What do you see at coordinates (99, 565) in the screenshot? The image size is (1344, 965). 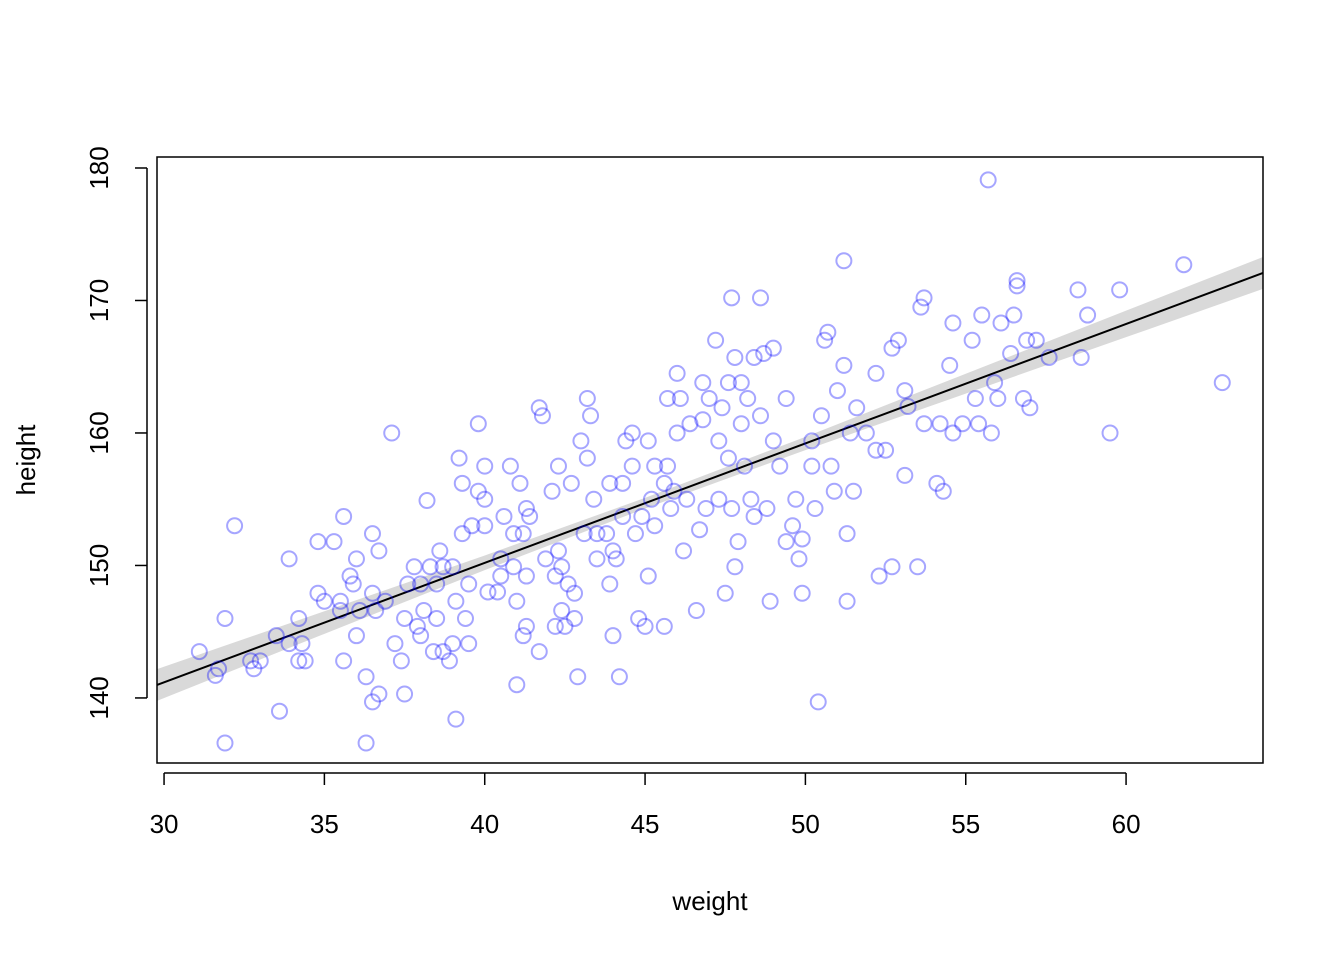 I see `y-tick-label: 150` at bounding box center [99, 565].